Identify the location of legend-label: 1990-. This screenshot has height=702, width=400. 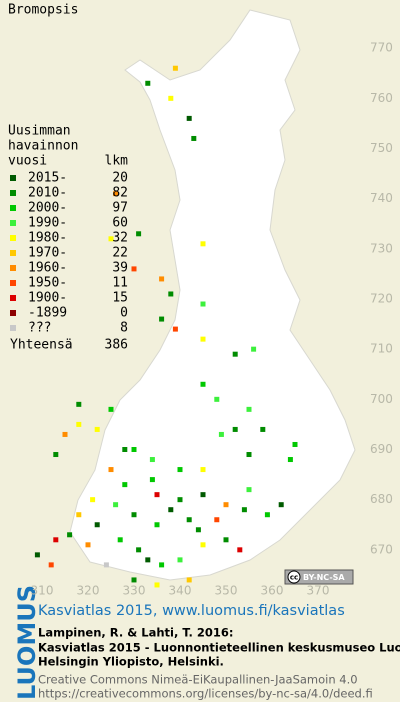
(47, 223).